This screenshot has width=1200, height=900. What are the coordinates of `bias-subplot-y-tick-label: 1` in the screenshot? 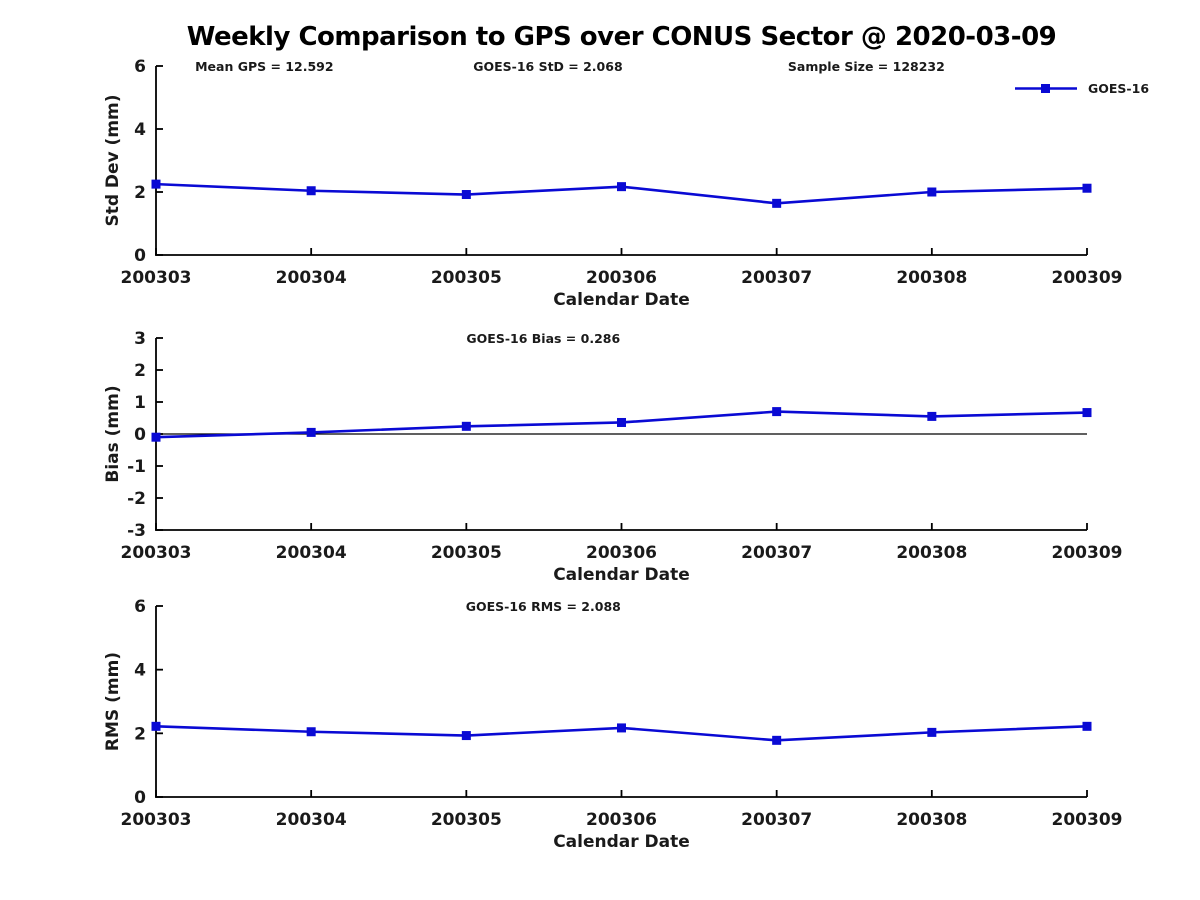 It's located at (140, 403).